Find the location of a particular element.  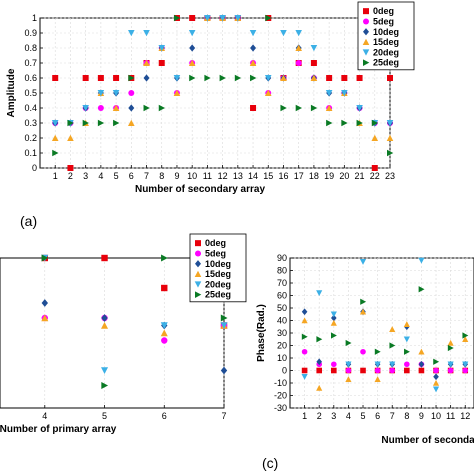

x-tick-label: 16 is located at coordinates (283, 176).